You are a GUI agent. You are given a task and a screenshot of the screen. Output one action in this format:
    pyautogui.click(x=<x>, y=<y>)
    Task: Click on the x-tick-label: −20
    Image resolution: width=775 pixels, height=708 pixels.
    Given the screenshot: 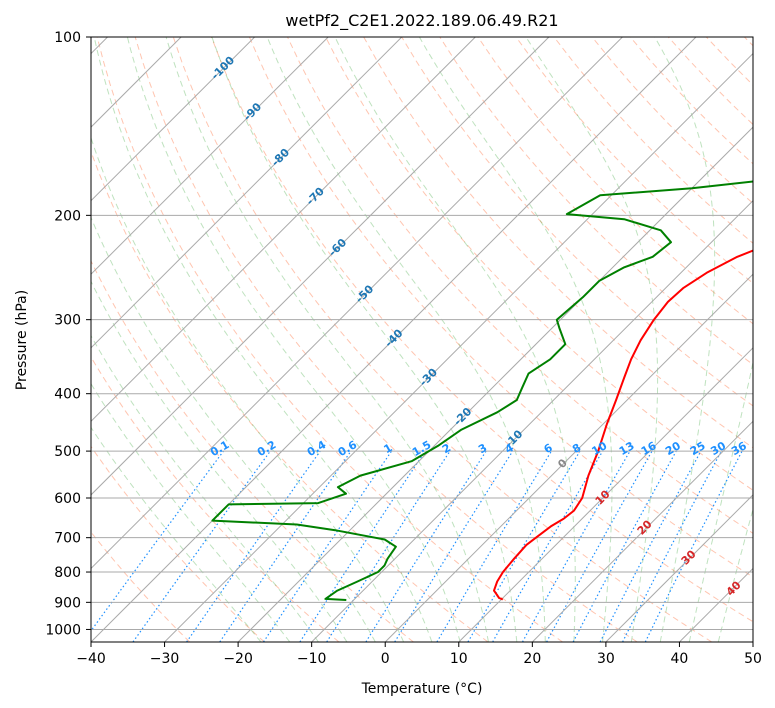 What is the action you would take?
    pyautogui.click(x=238, y=659)
    